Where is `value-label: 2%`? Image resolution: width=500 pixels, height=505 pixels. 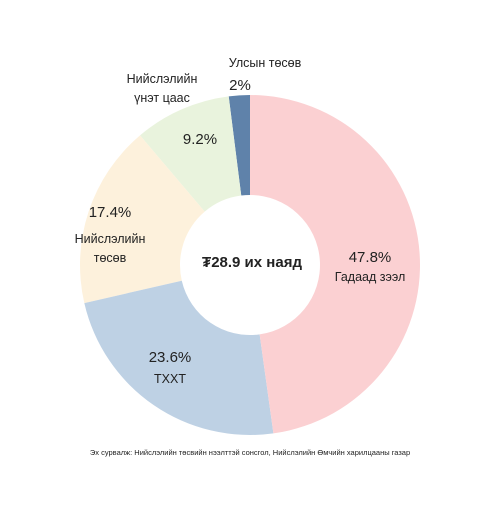
value-label: 2% is located at coordinates (240, 85).